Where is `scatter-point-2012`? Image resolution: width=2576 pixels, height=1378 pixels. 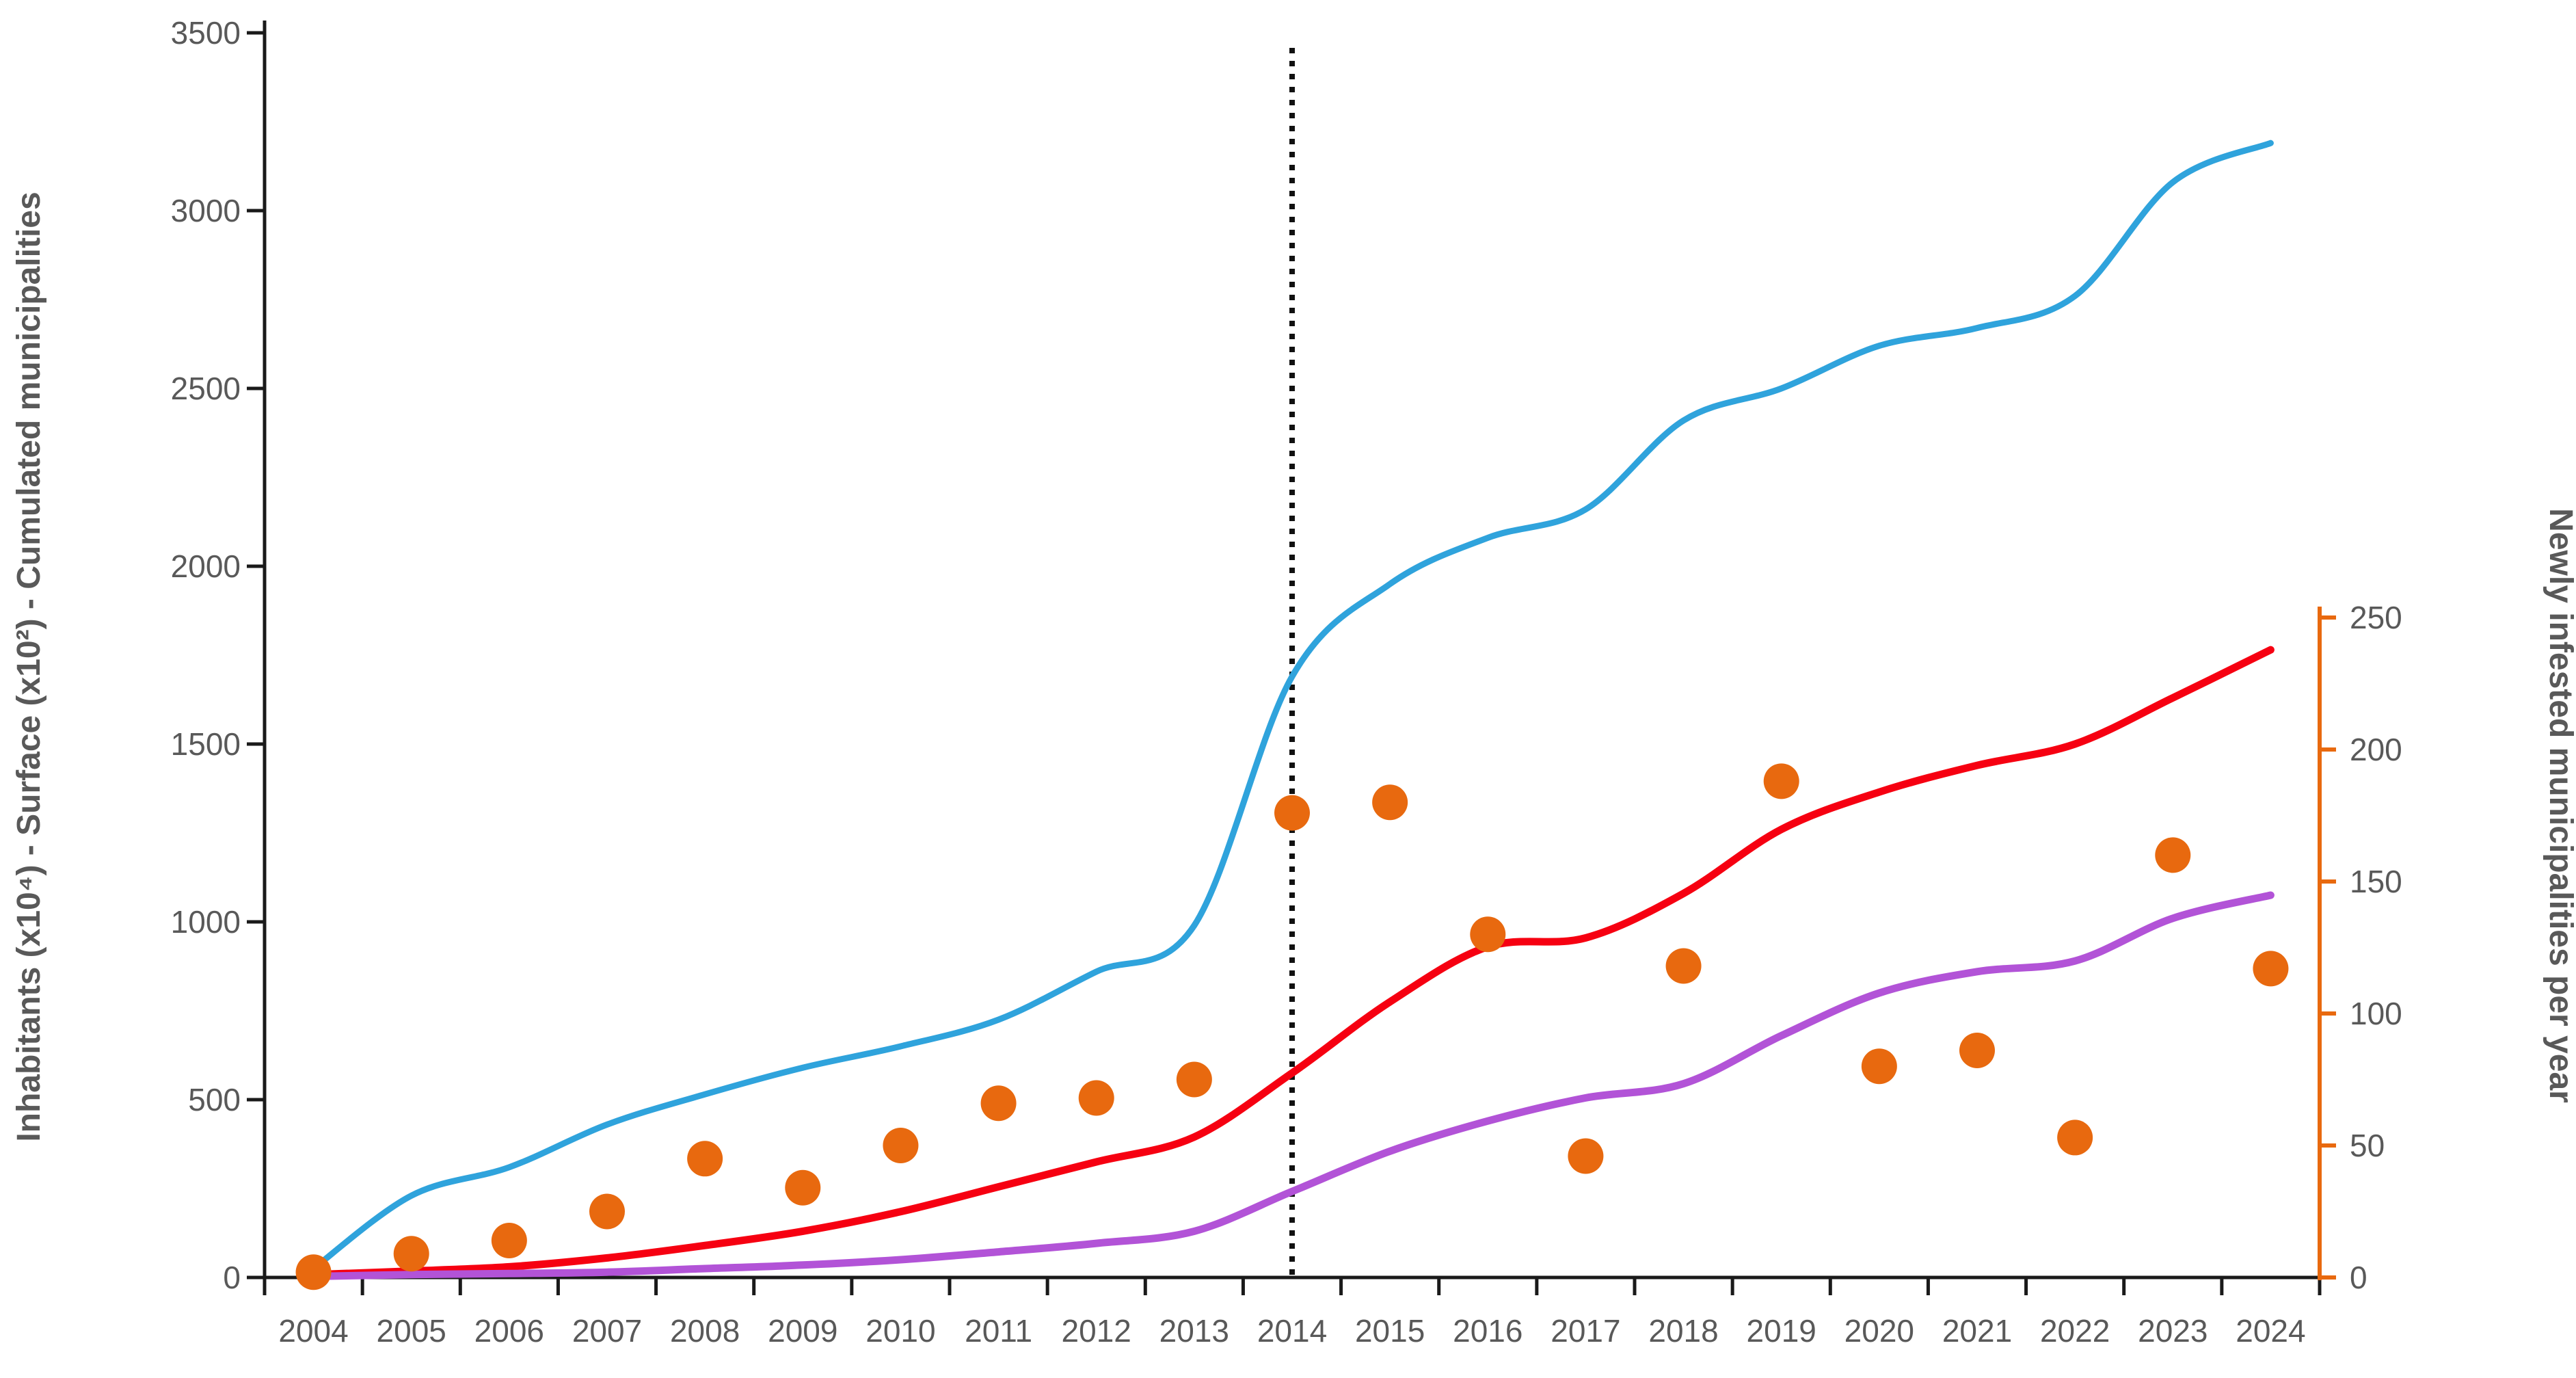 scatter-point-2012 is located at coordinates (1096, 1098).